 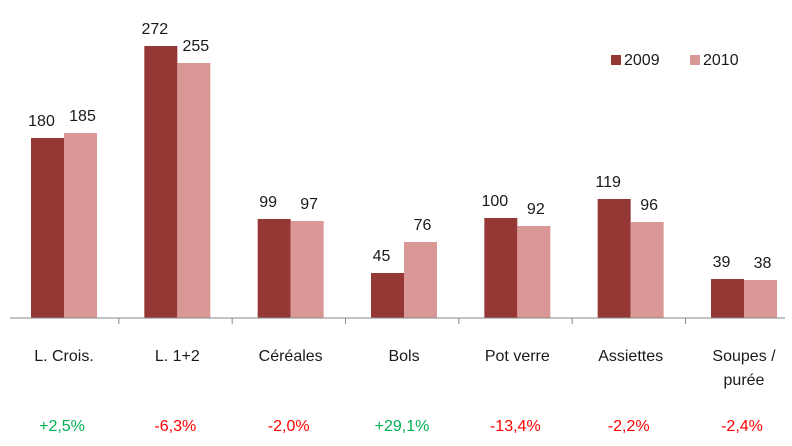 What do you see at coordinates (494, 201) in the screenshot?
I see `value-label: 100` at bounding box center [494, 201].